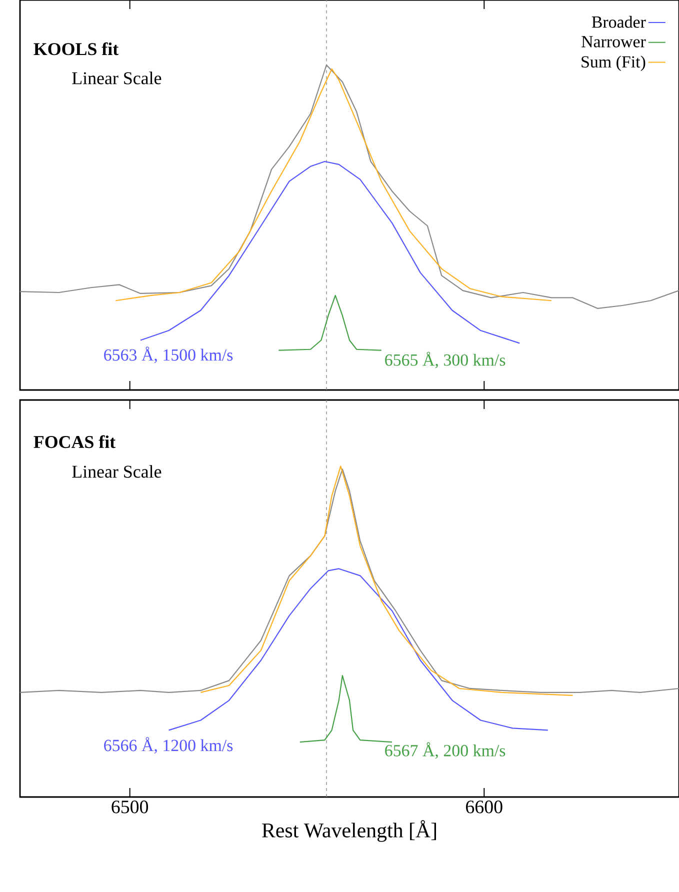  Describe the element at coordinates (619, 22) in the screenshot. I see `legend-label: Broader` at that location.